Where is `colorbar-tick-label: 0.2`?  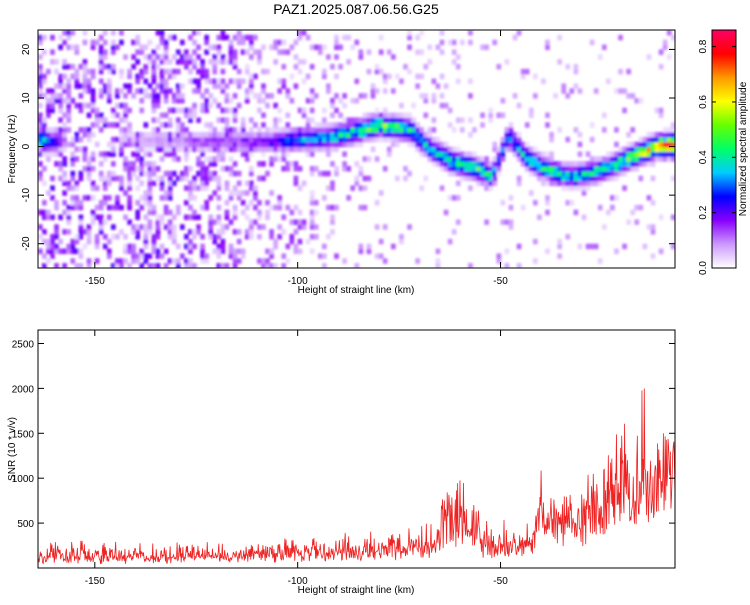
colorbar-tick-label: 0.2 is located at coordinates (703, 212).